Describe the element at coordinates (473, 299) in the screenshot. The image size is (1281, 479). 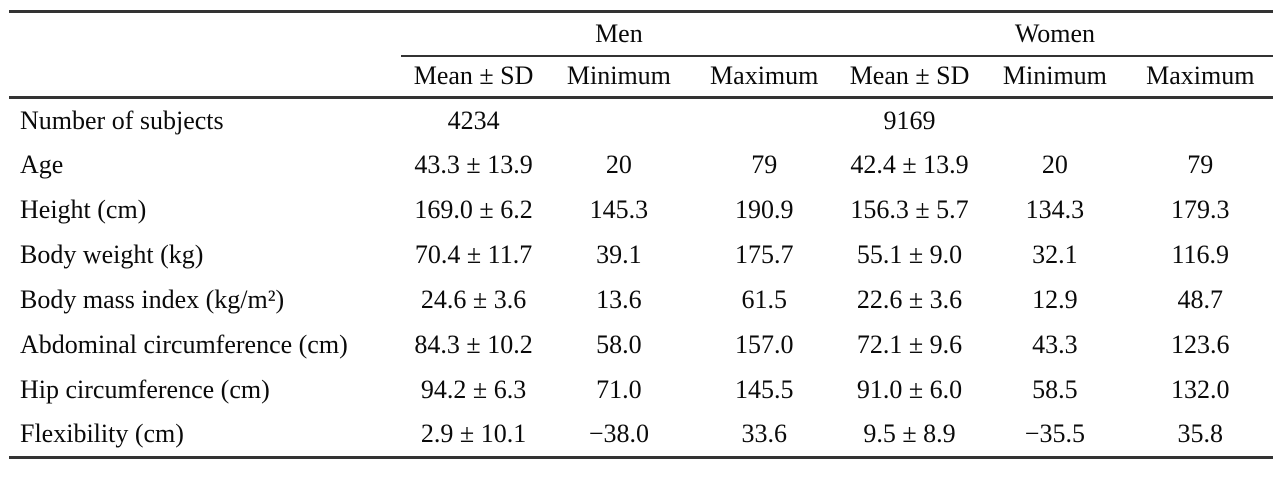
I see `table-cell: 24.6 ± 3.6` at that location.